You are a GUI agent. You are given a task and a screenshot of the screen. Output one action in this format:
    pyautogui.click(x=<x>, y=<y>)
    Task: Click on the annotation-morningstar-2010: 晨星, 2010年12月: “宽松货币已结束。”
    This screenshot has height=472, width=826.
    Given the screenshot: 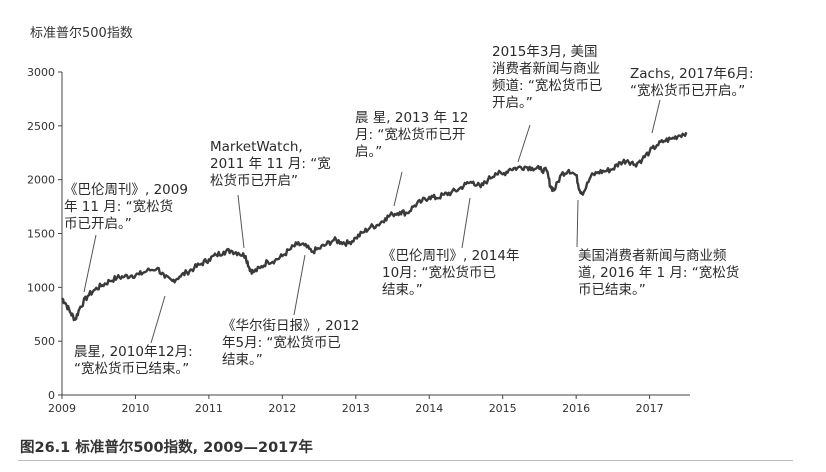 What is the action you would take?
    pyautogui.click(x=133, y=360)
    